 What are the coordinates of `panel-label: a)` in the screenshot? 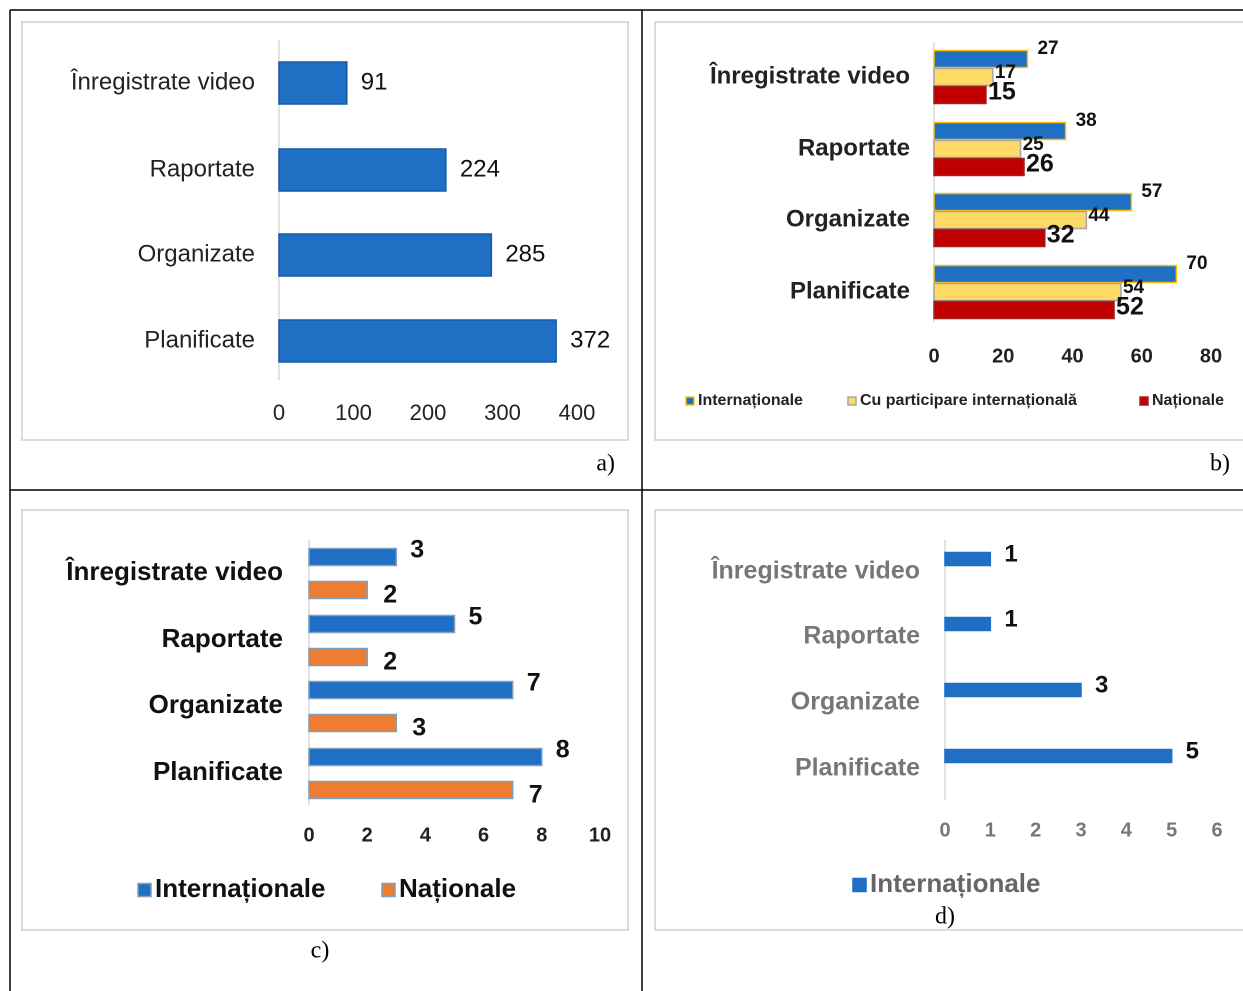 It's located at (605, 464).